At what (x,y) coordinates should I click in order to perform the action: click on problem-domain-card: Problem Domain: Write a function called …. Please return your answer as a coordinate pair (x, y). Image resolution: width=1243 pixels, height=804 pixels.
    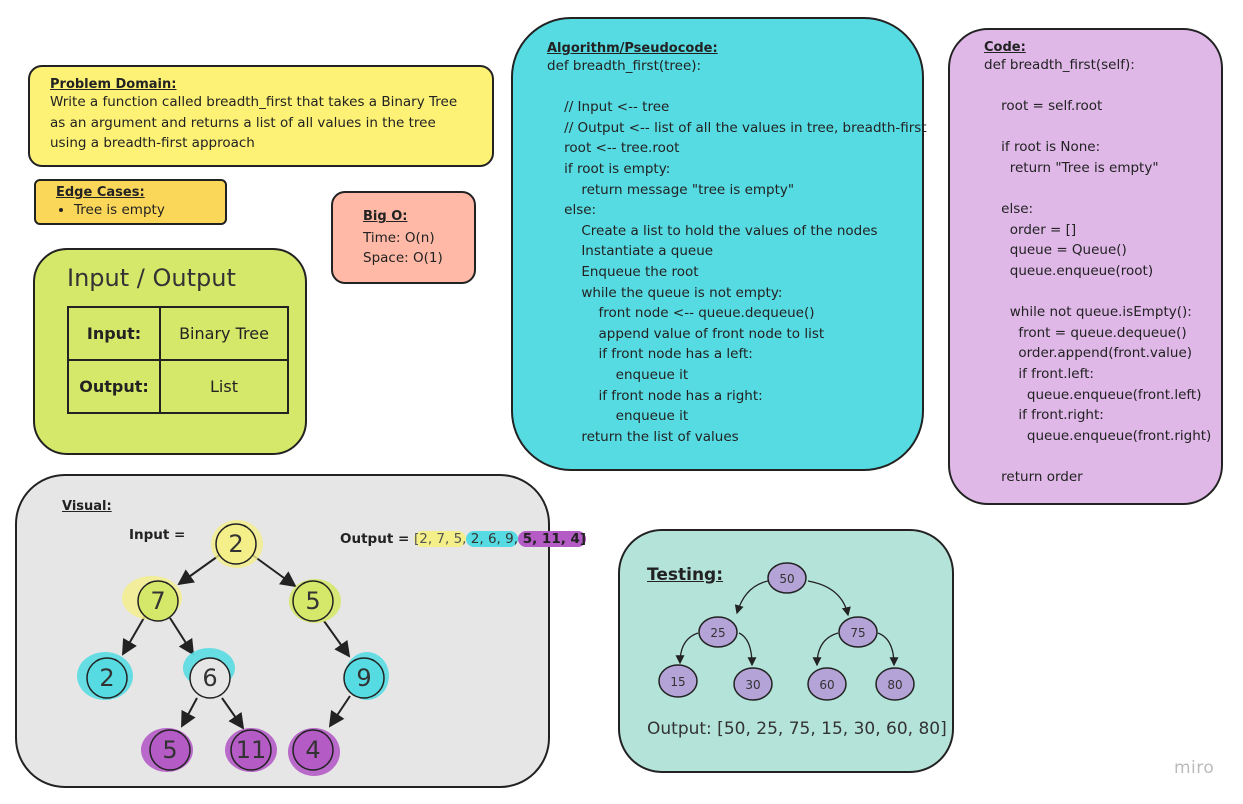
    Looking at the image, I should click on (261, 116).